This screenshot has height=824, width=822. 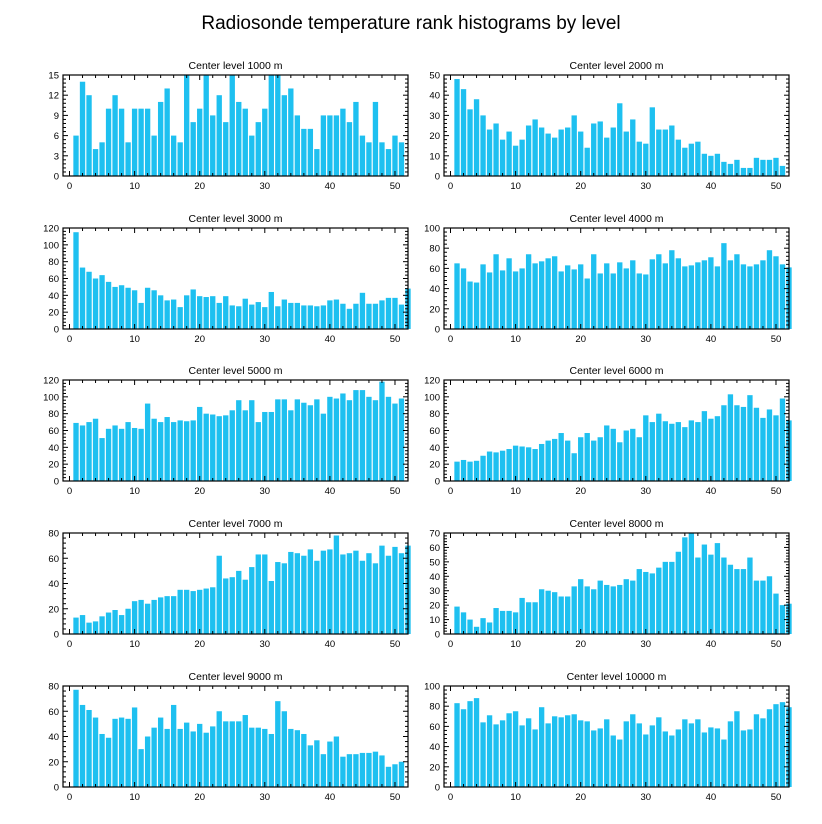 What do you see at coordinates (776, 491) in the screenshot?
I see `x-tick-label: 50` at bounding box center [776, 491].